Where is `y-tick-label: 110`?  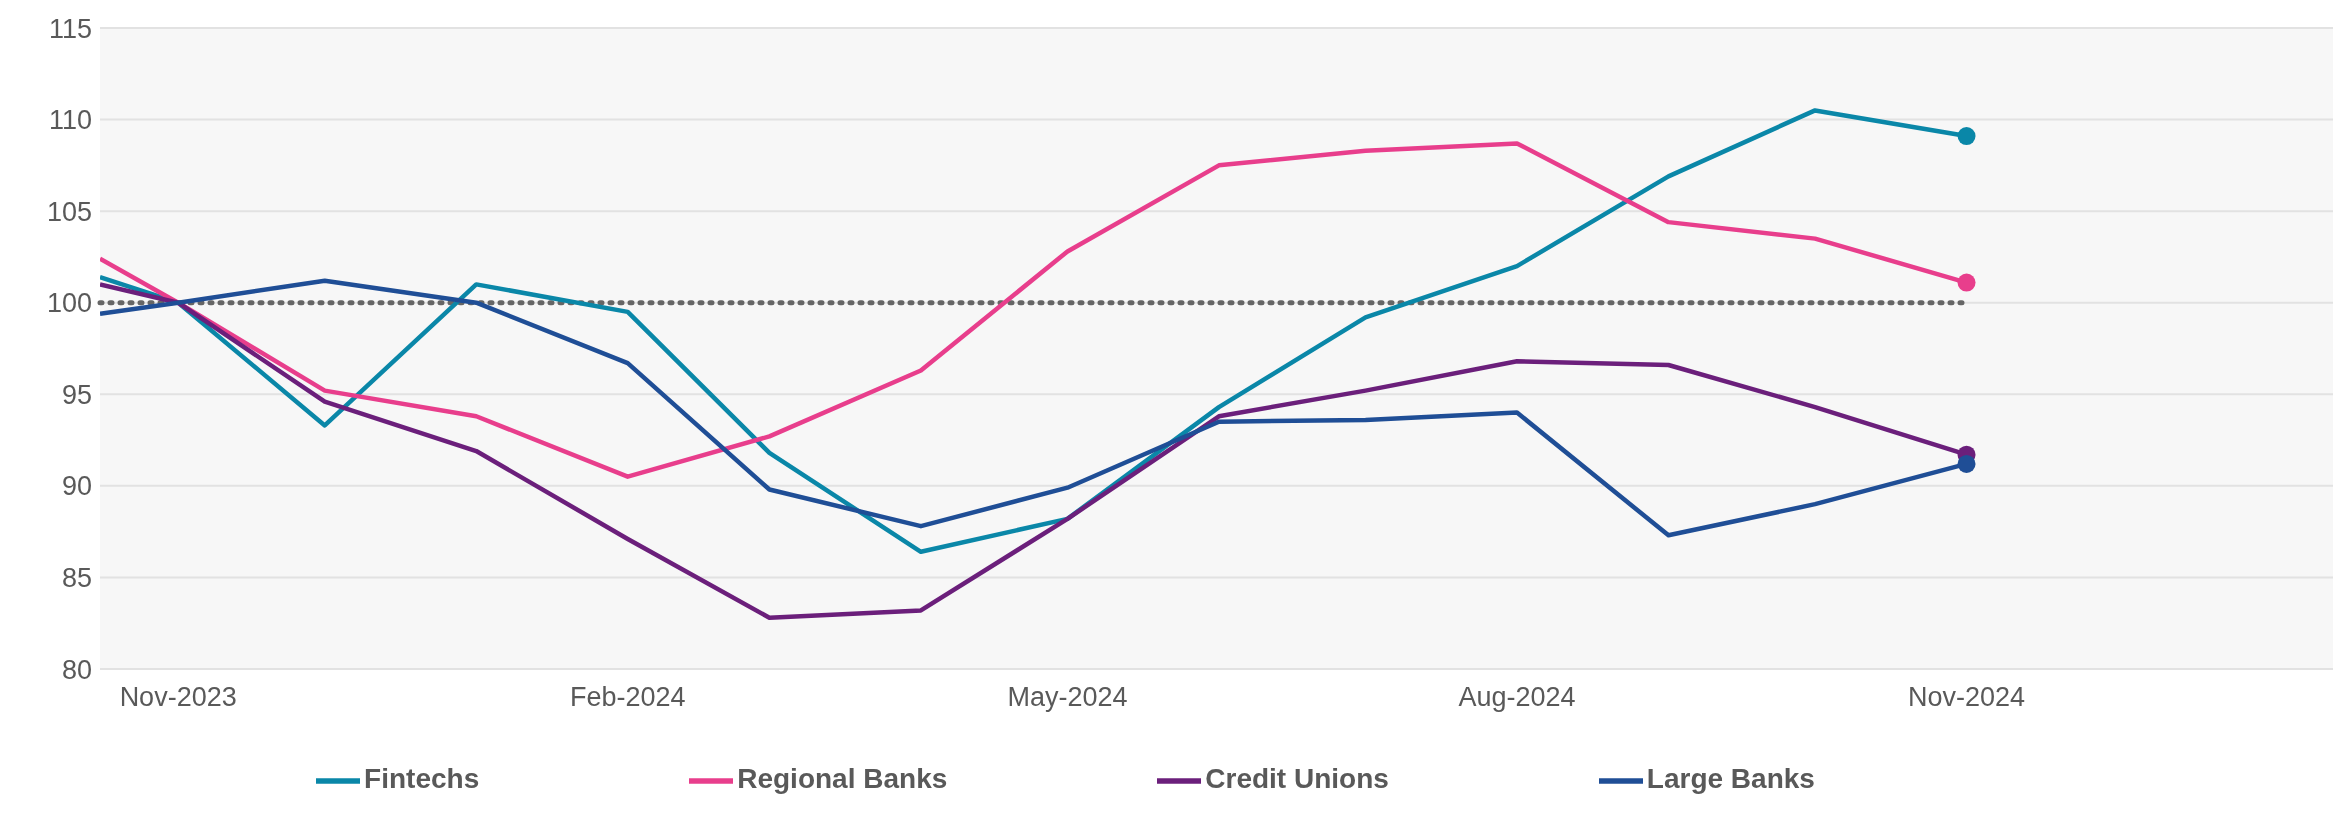 y-tick-label: 110 is located at coordinates (70, 120).